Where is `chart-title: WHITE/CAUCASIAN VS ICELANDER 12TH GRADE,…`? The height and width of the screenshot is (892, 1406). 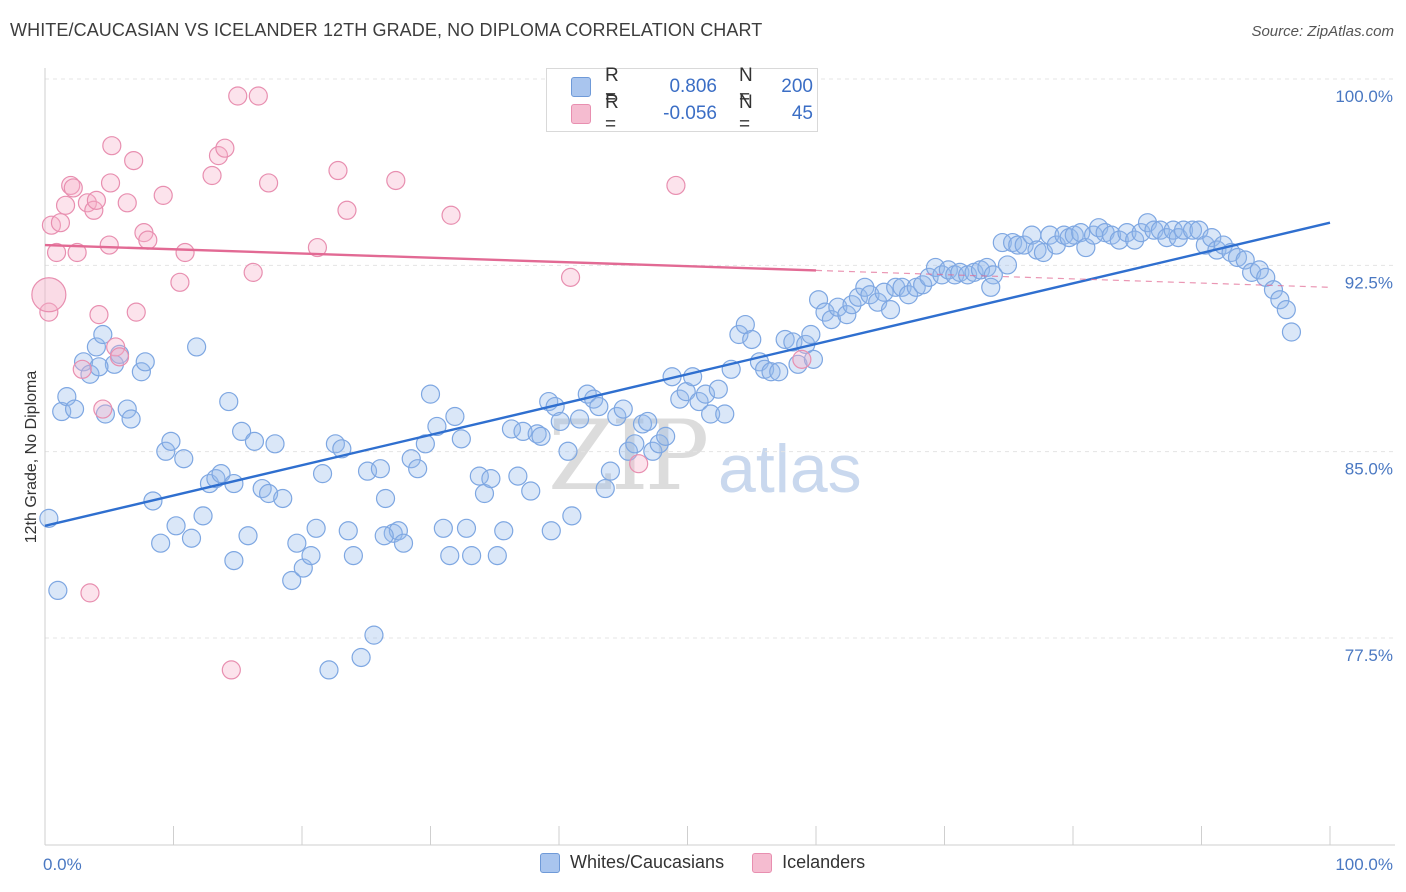 chart-title: WHITE/CAUCASIAN VS ICELANDER 12TH GRADE,… is located at coordinates (386, 30).